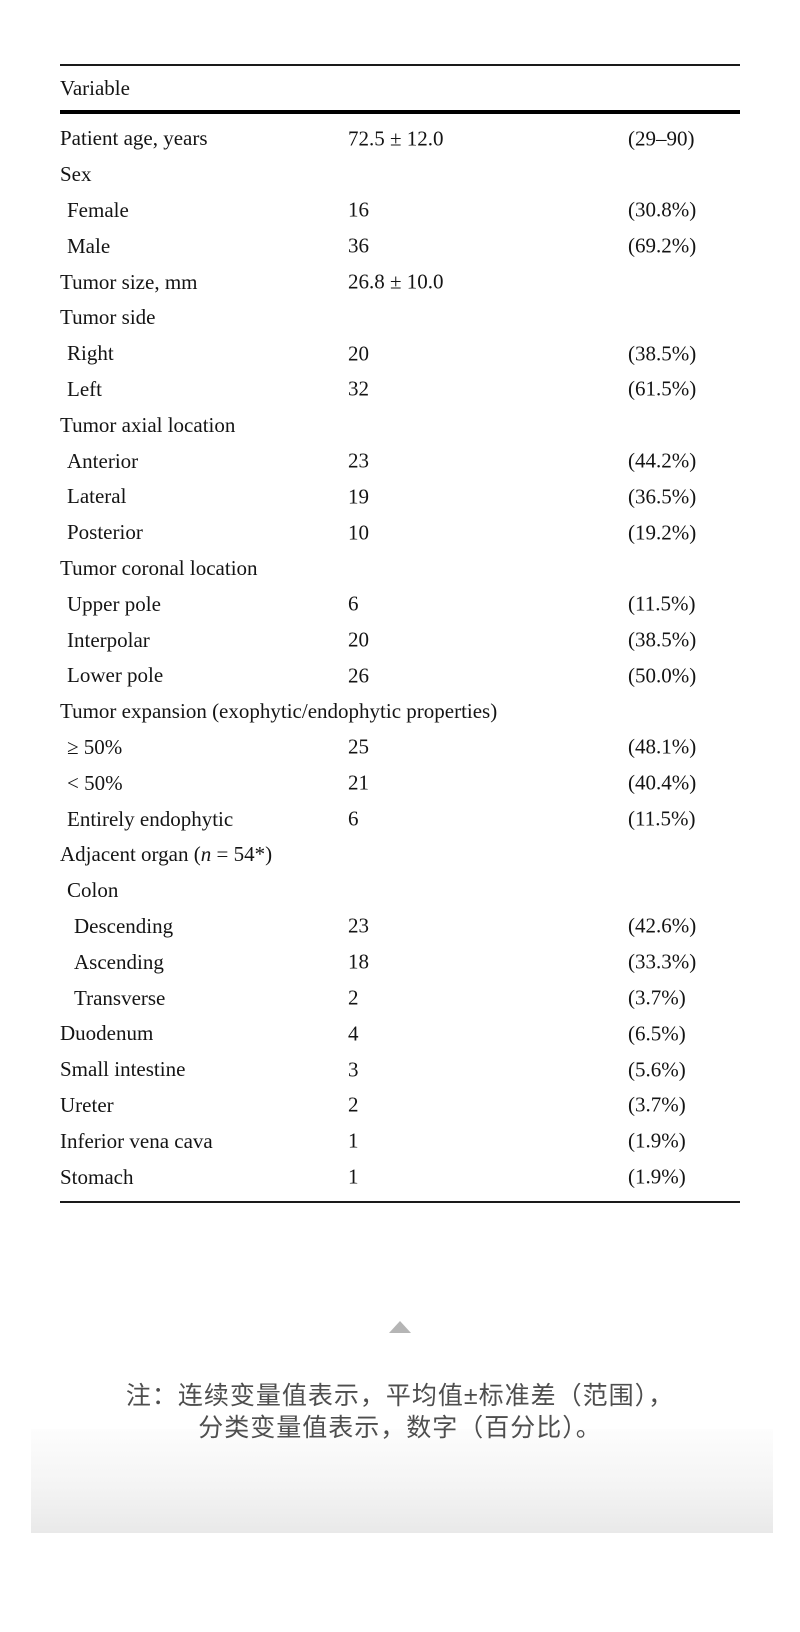 This screenshot has width=800, height=1632. Describe the element at coordinates (95, 87) in the screenshot. I see `table-header-variable: Variable` at that location.